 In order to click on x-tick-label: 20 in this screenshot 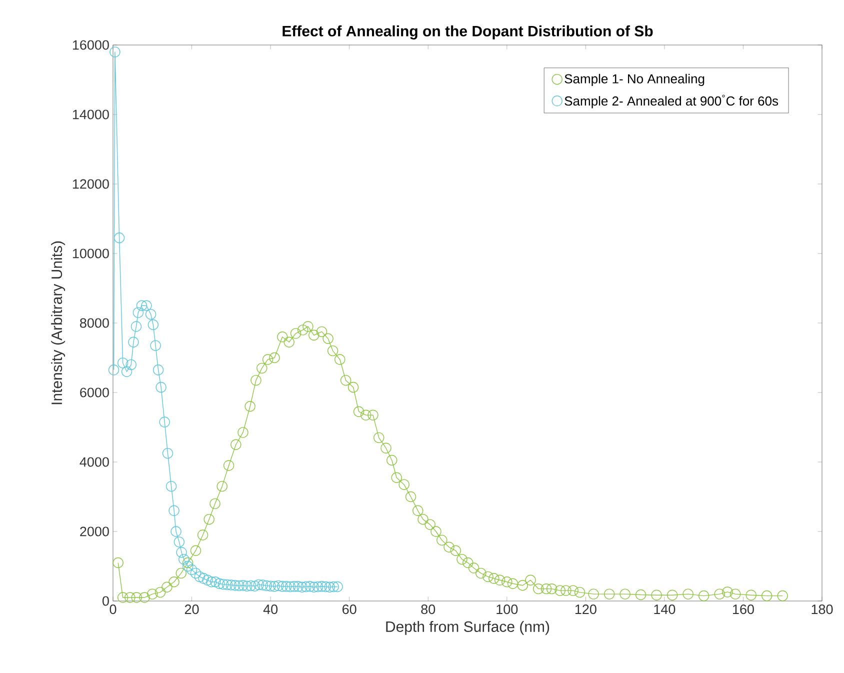, I will do `click(191, 609)`.